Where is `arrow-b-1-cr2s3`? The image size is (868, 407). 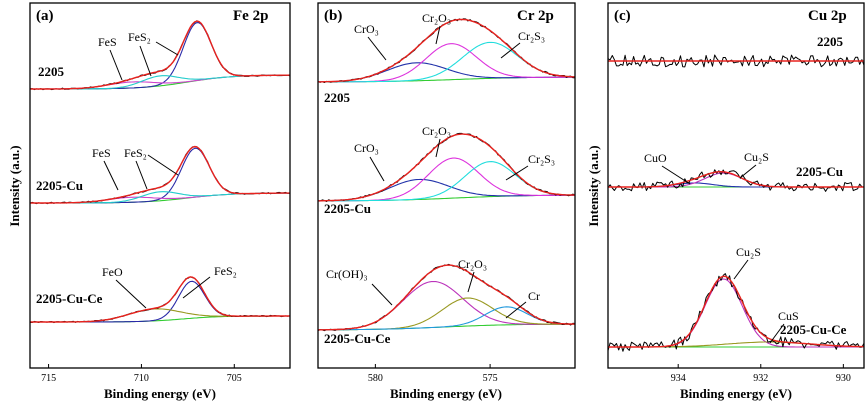 arrow-b-1-cr2s3 is located at coordinates (510, 50).